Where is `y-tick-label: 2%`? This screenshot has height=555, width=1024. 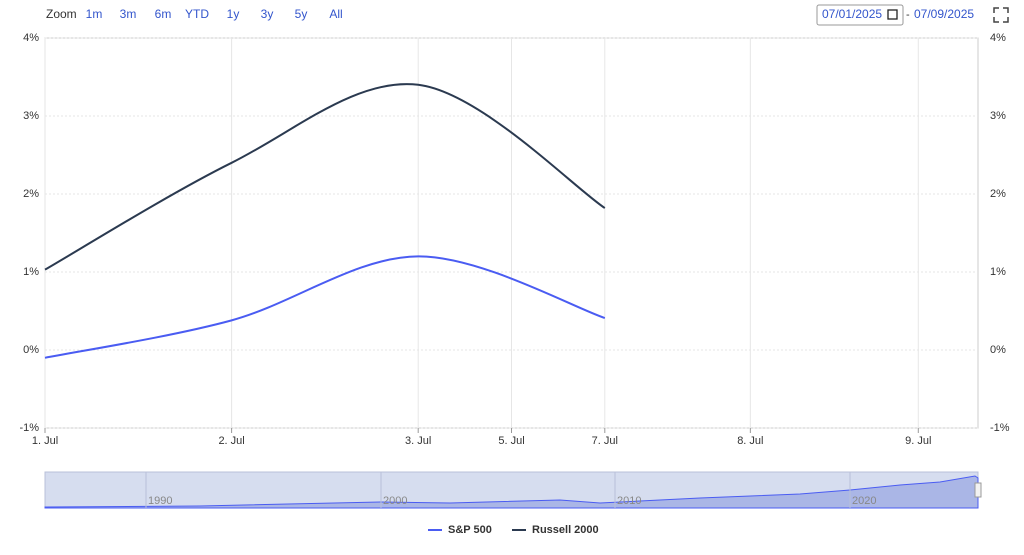
y-tick-label: 2% is located at coordinates (31, 194).